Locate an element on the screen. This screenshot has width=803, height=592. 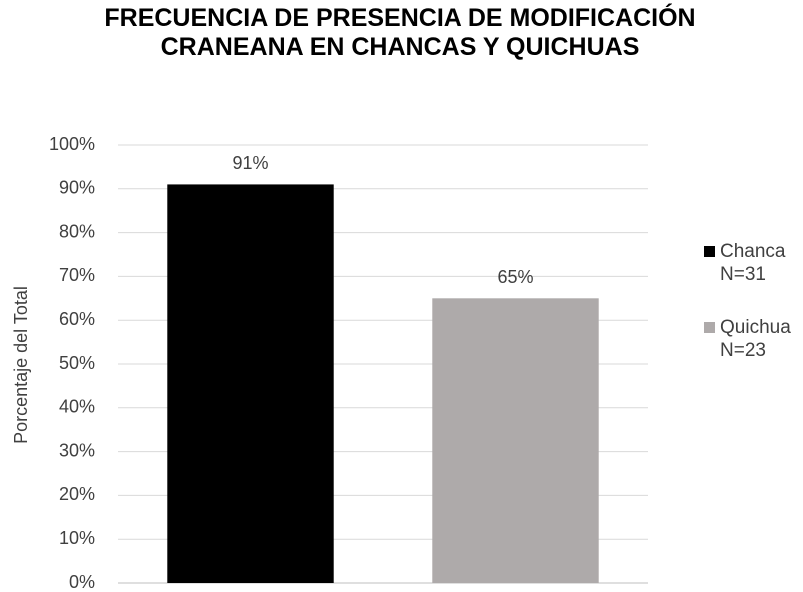
y-tick-label: 30% is located at coordinates (77, 450).